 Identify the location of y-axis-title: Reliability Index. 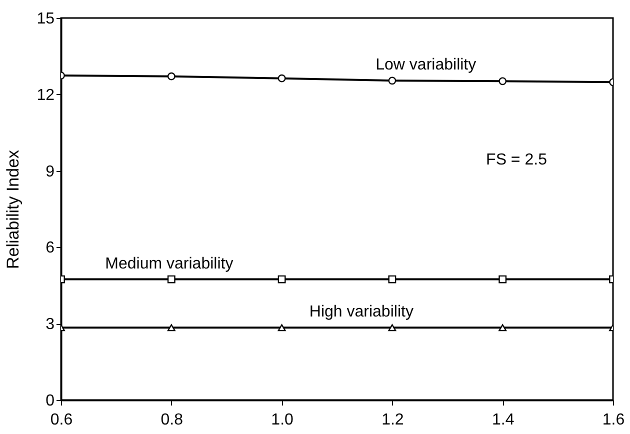
(13, 209).